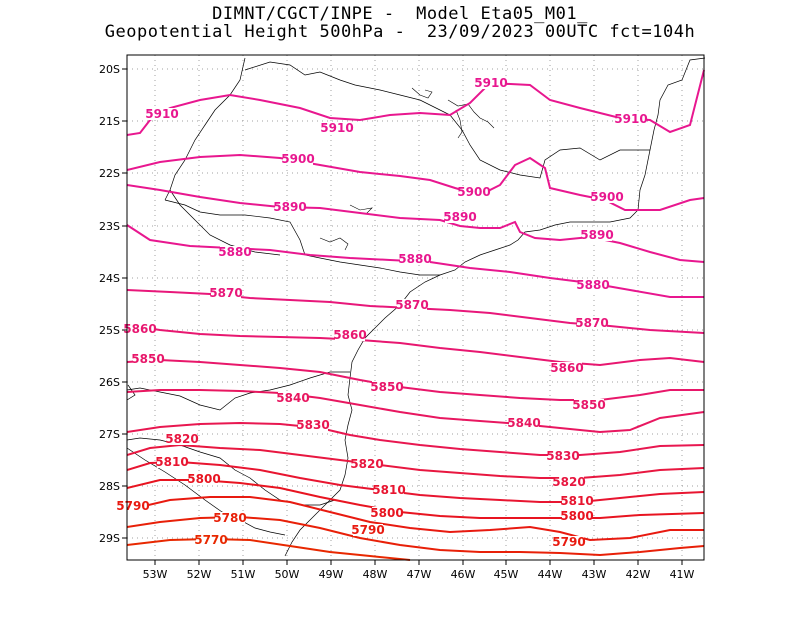 The width and height of the screenshot is (800, 618). I want to click on contour-label-5780: 5780, so click(229, 518).